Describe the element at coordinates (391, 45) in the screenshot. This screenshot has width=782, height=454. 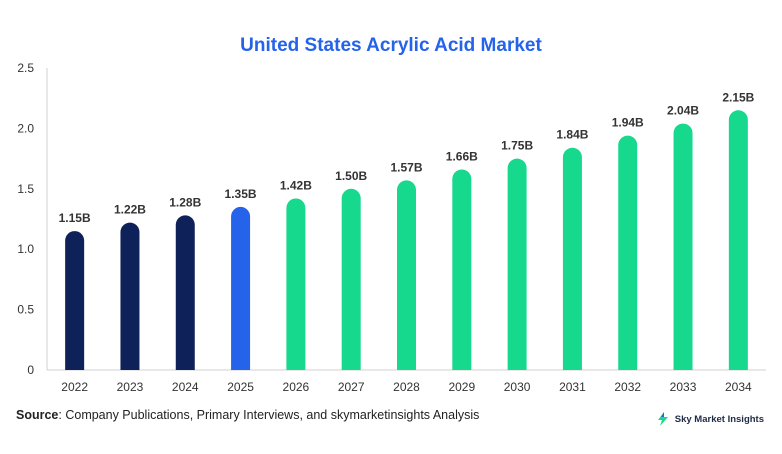
I see `chart-title: United States Acrylic Acid Market` at that location.